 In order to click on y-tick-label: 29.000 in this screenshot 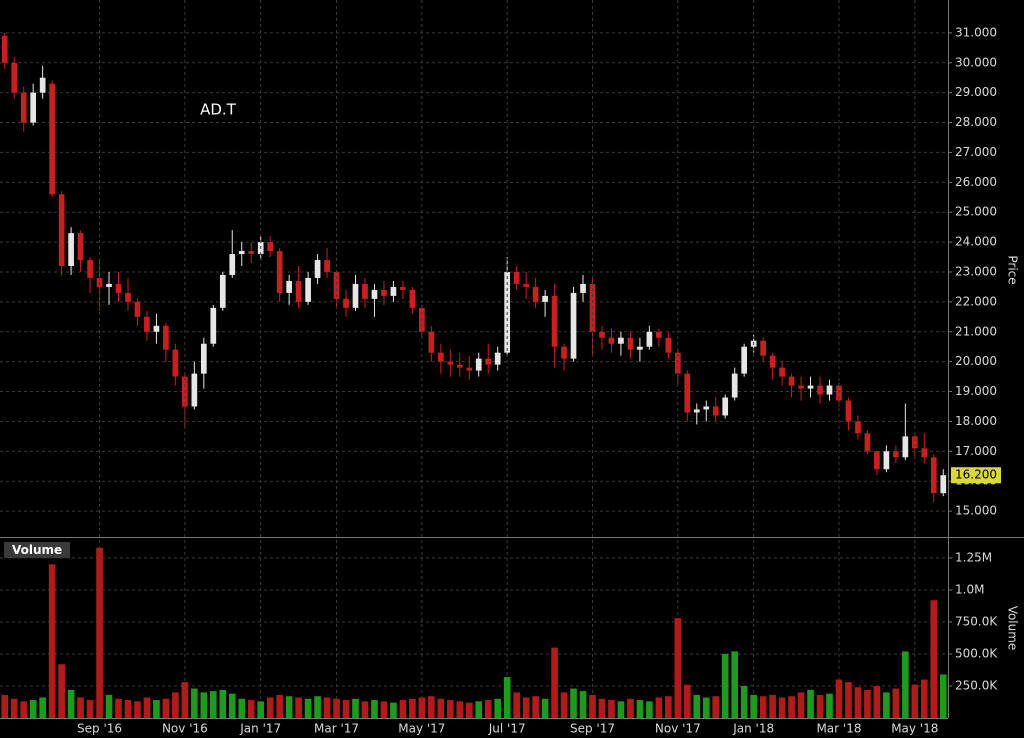, I will do `click(976, 92)`.